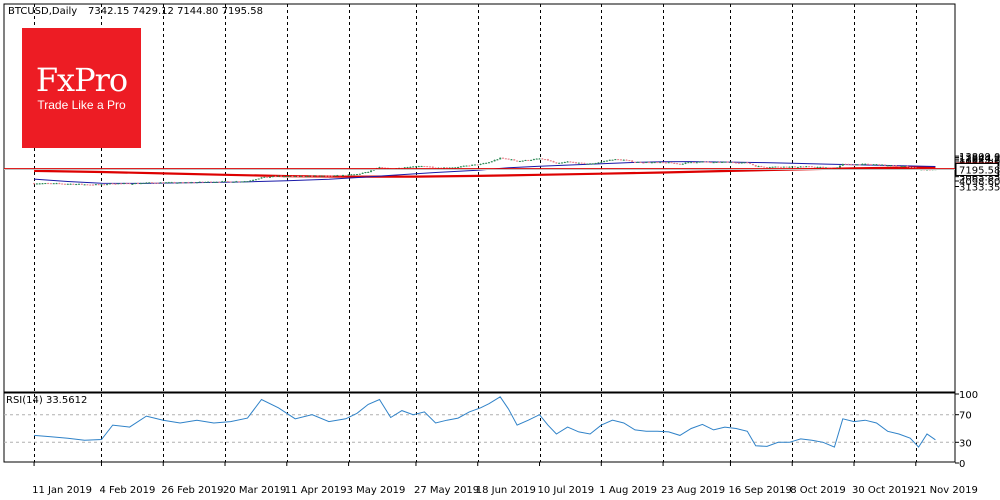 This screenshot has width=1000, height=500. Describe the element at coordinates (979, 188) in the screenshot. I see `price-axis-label: 3133.35` at that location.